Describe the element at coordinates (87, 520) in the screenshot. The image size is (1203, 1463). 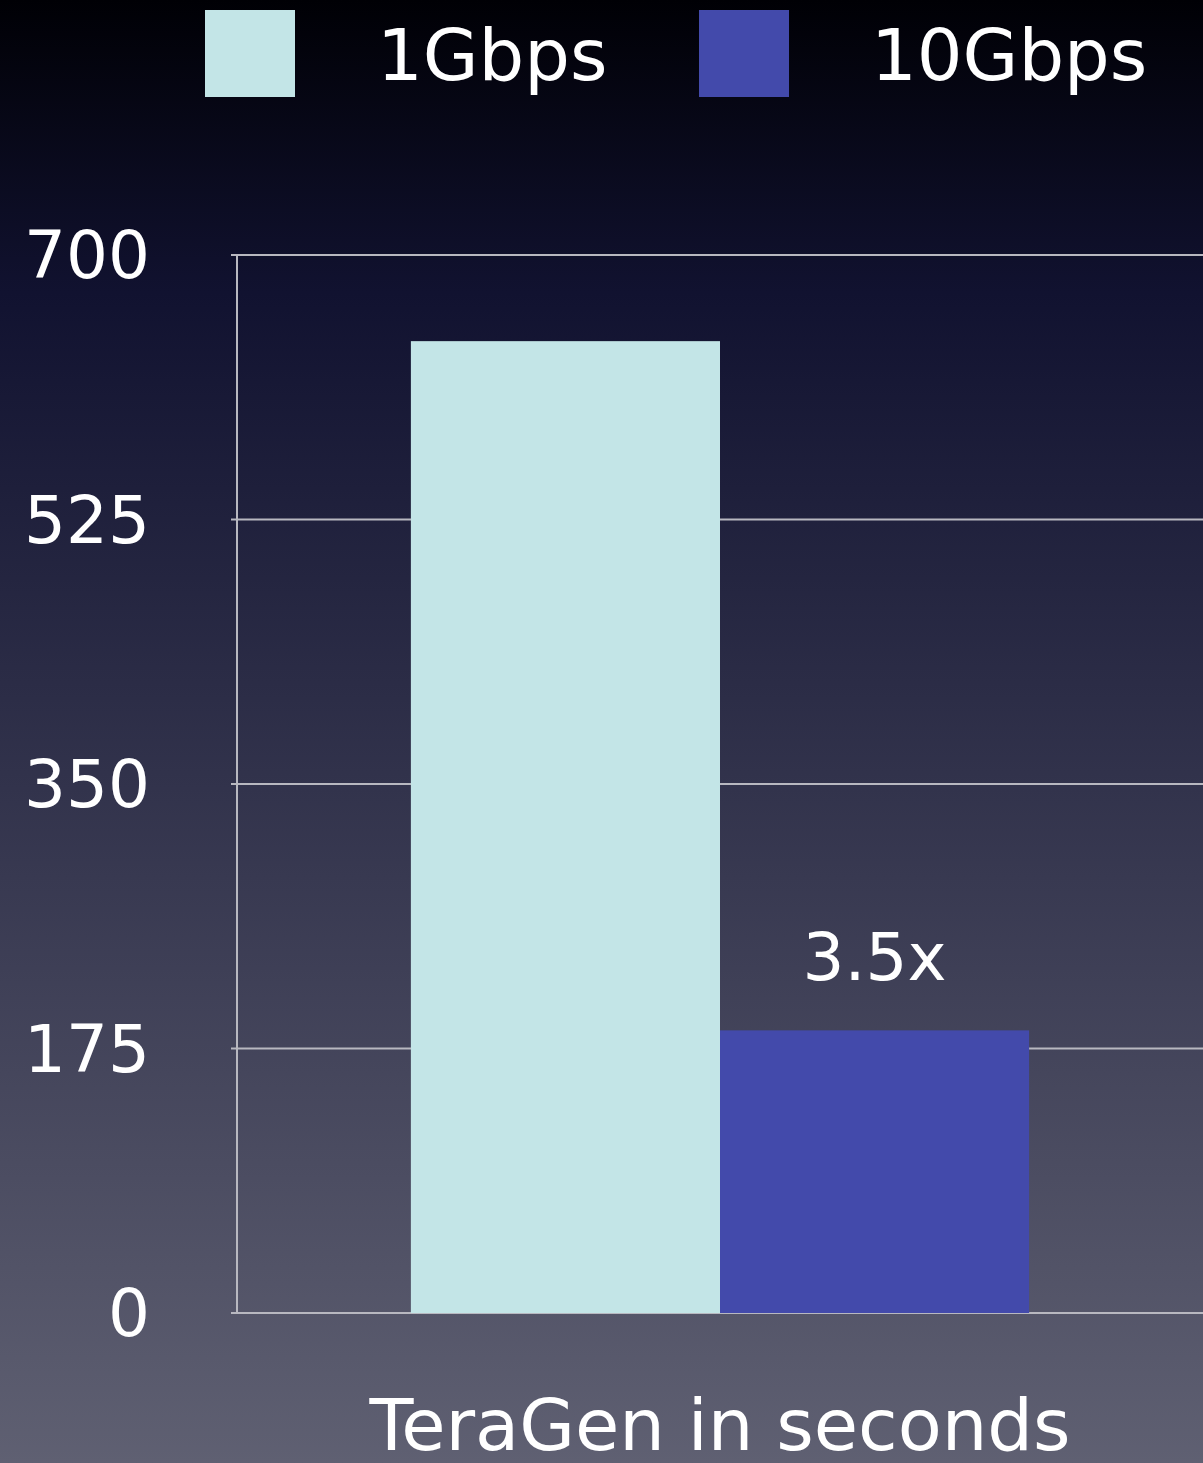
I see `y-tick-label: 525` at that location.